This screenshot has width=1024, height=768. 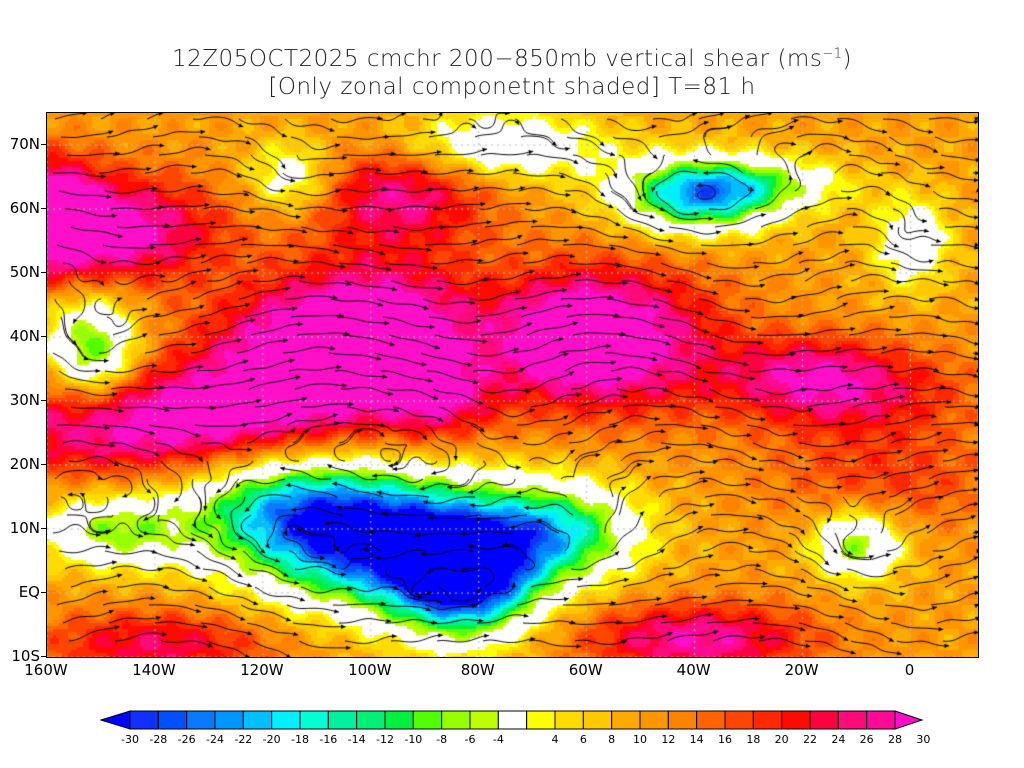 What do you see at coordinates (262, 670) in the screenshot?
I see `lon-tick-label: 120W` at bounding box center [262, 670].